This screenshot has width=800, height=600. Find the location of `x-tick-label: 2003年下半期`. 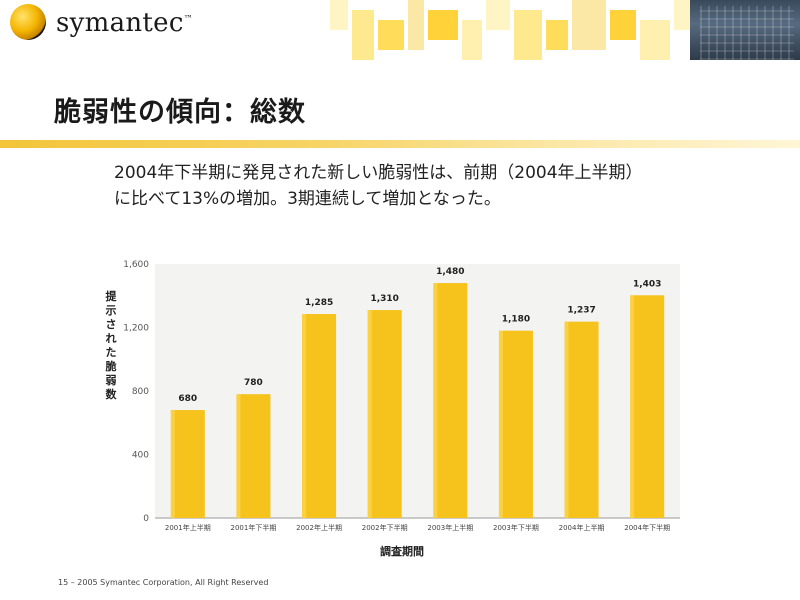

x-tick-label: 2003年下半期 is located at coordinates (516, 527).